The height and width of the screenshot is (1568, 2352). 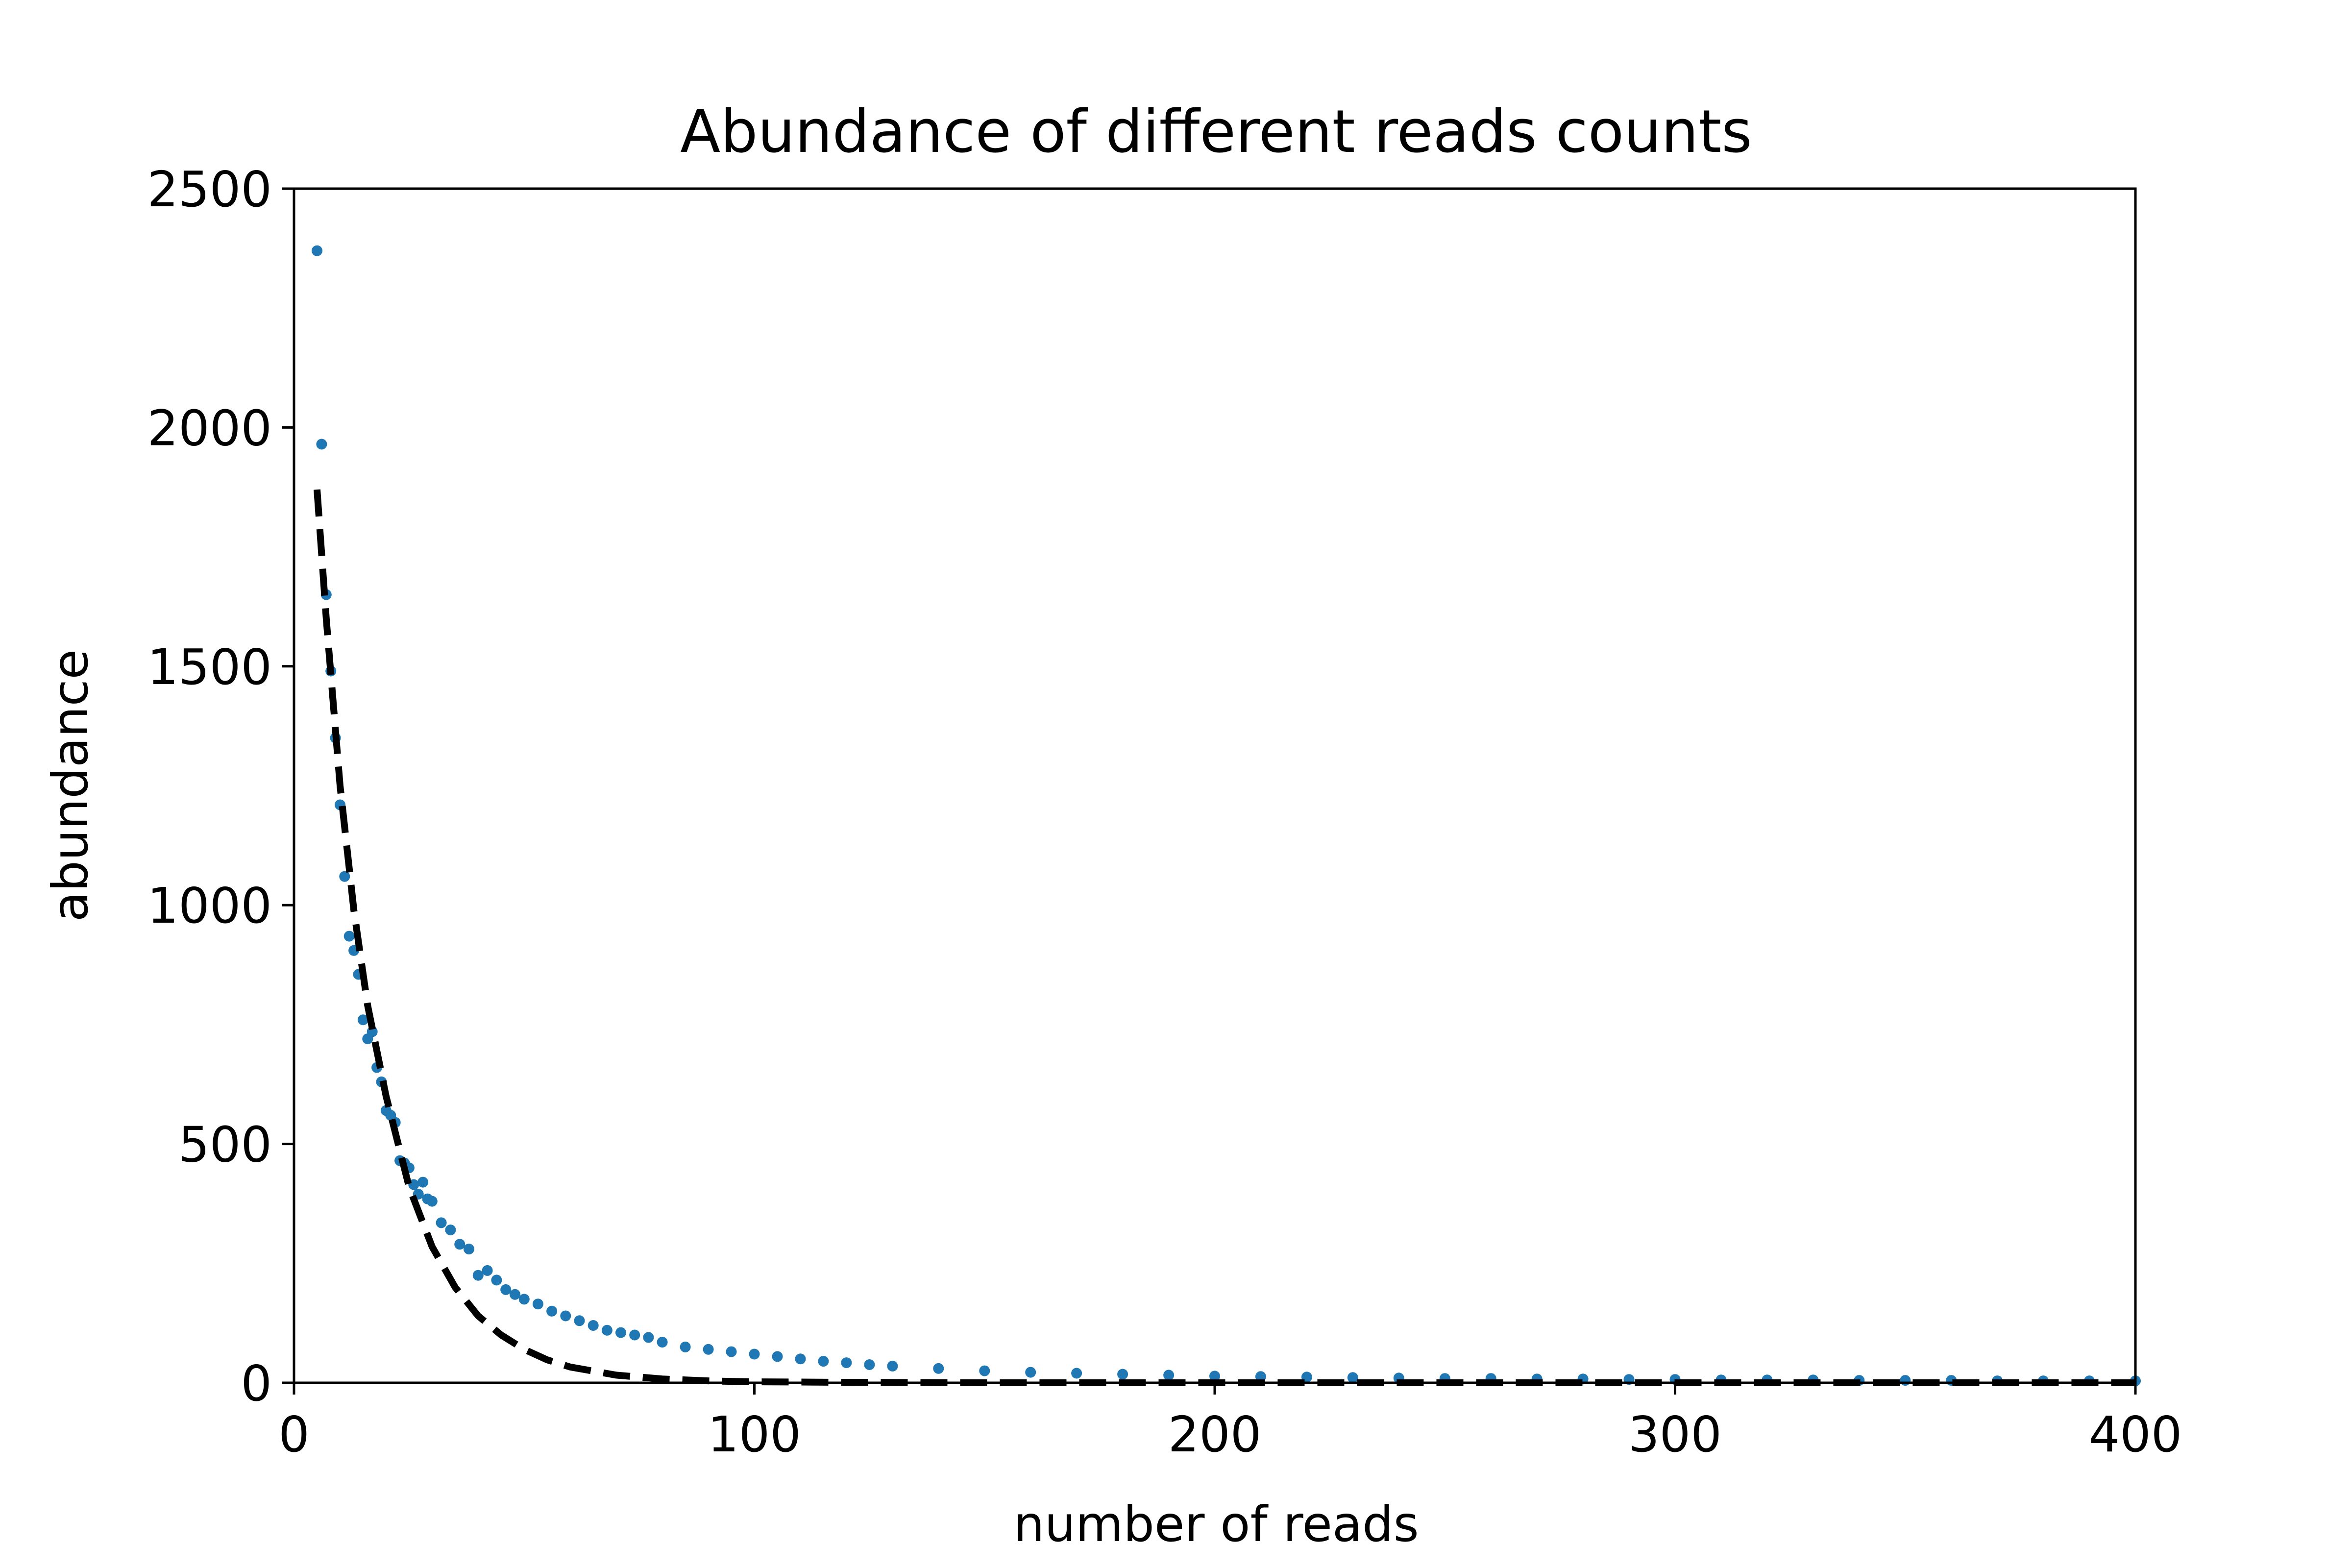 What do you see at coordinates (256, 1383) in the screenshot?
I see `y-tick-label: 0` at bounding box center [256, 1383].